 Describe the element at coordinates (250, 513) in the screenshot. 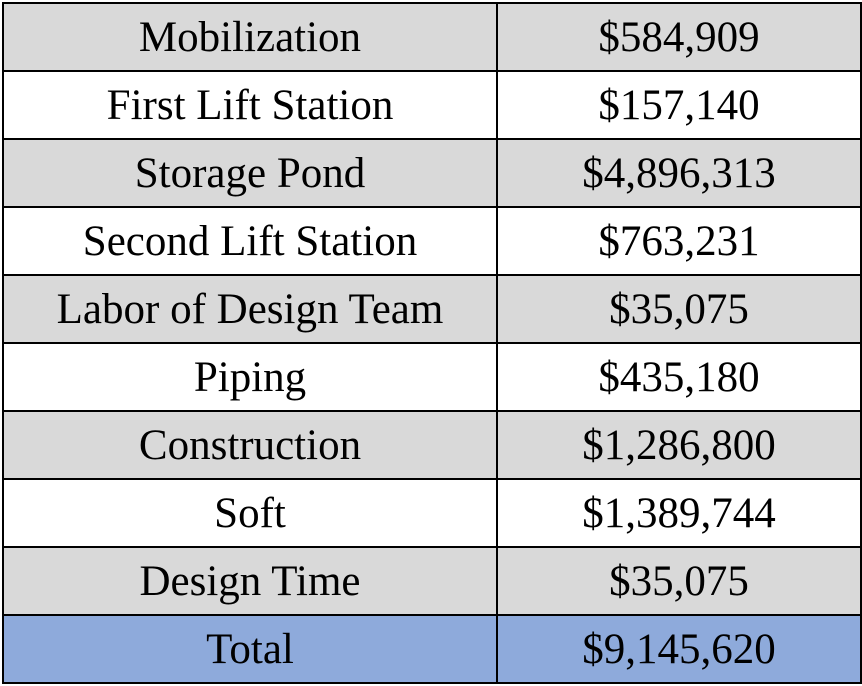

I see `row-label: Soft` at that location.